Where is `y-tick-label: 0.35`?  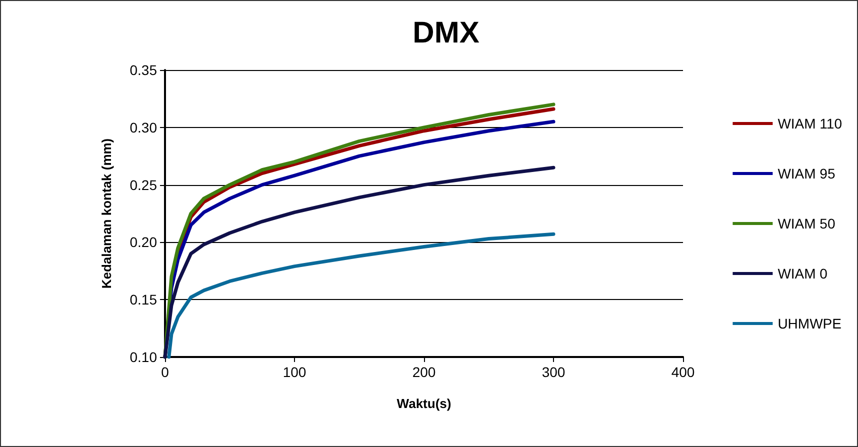 y-tick-label: 0.35 is located at coordinates (144, 70).